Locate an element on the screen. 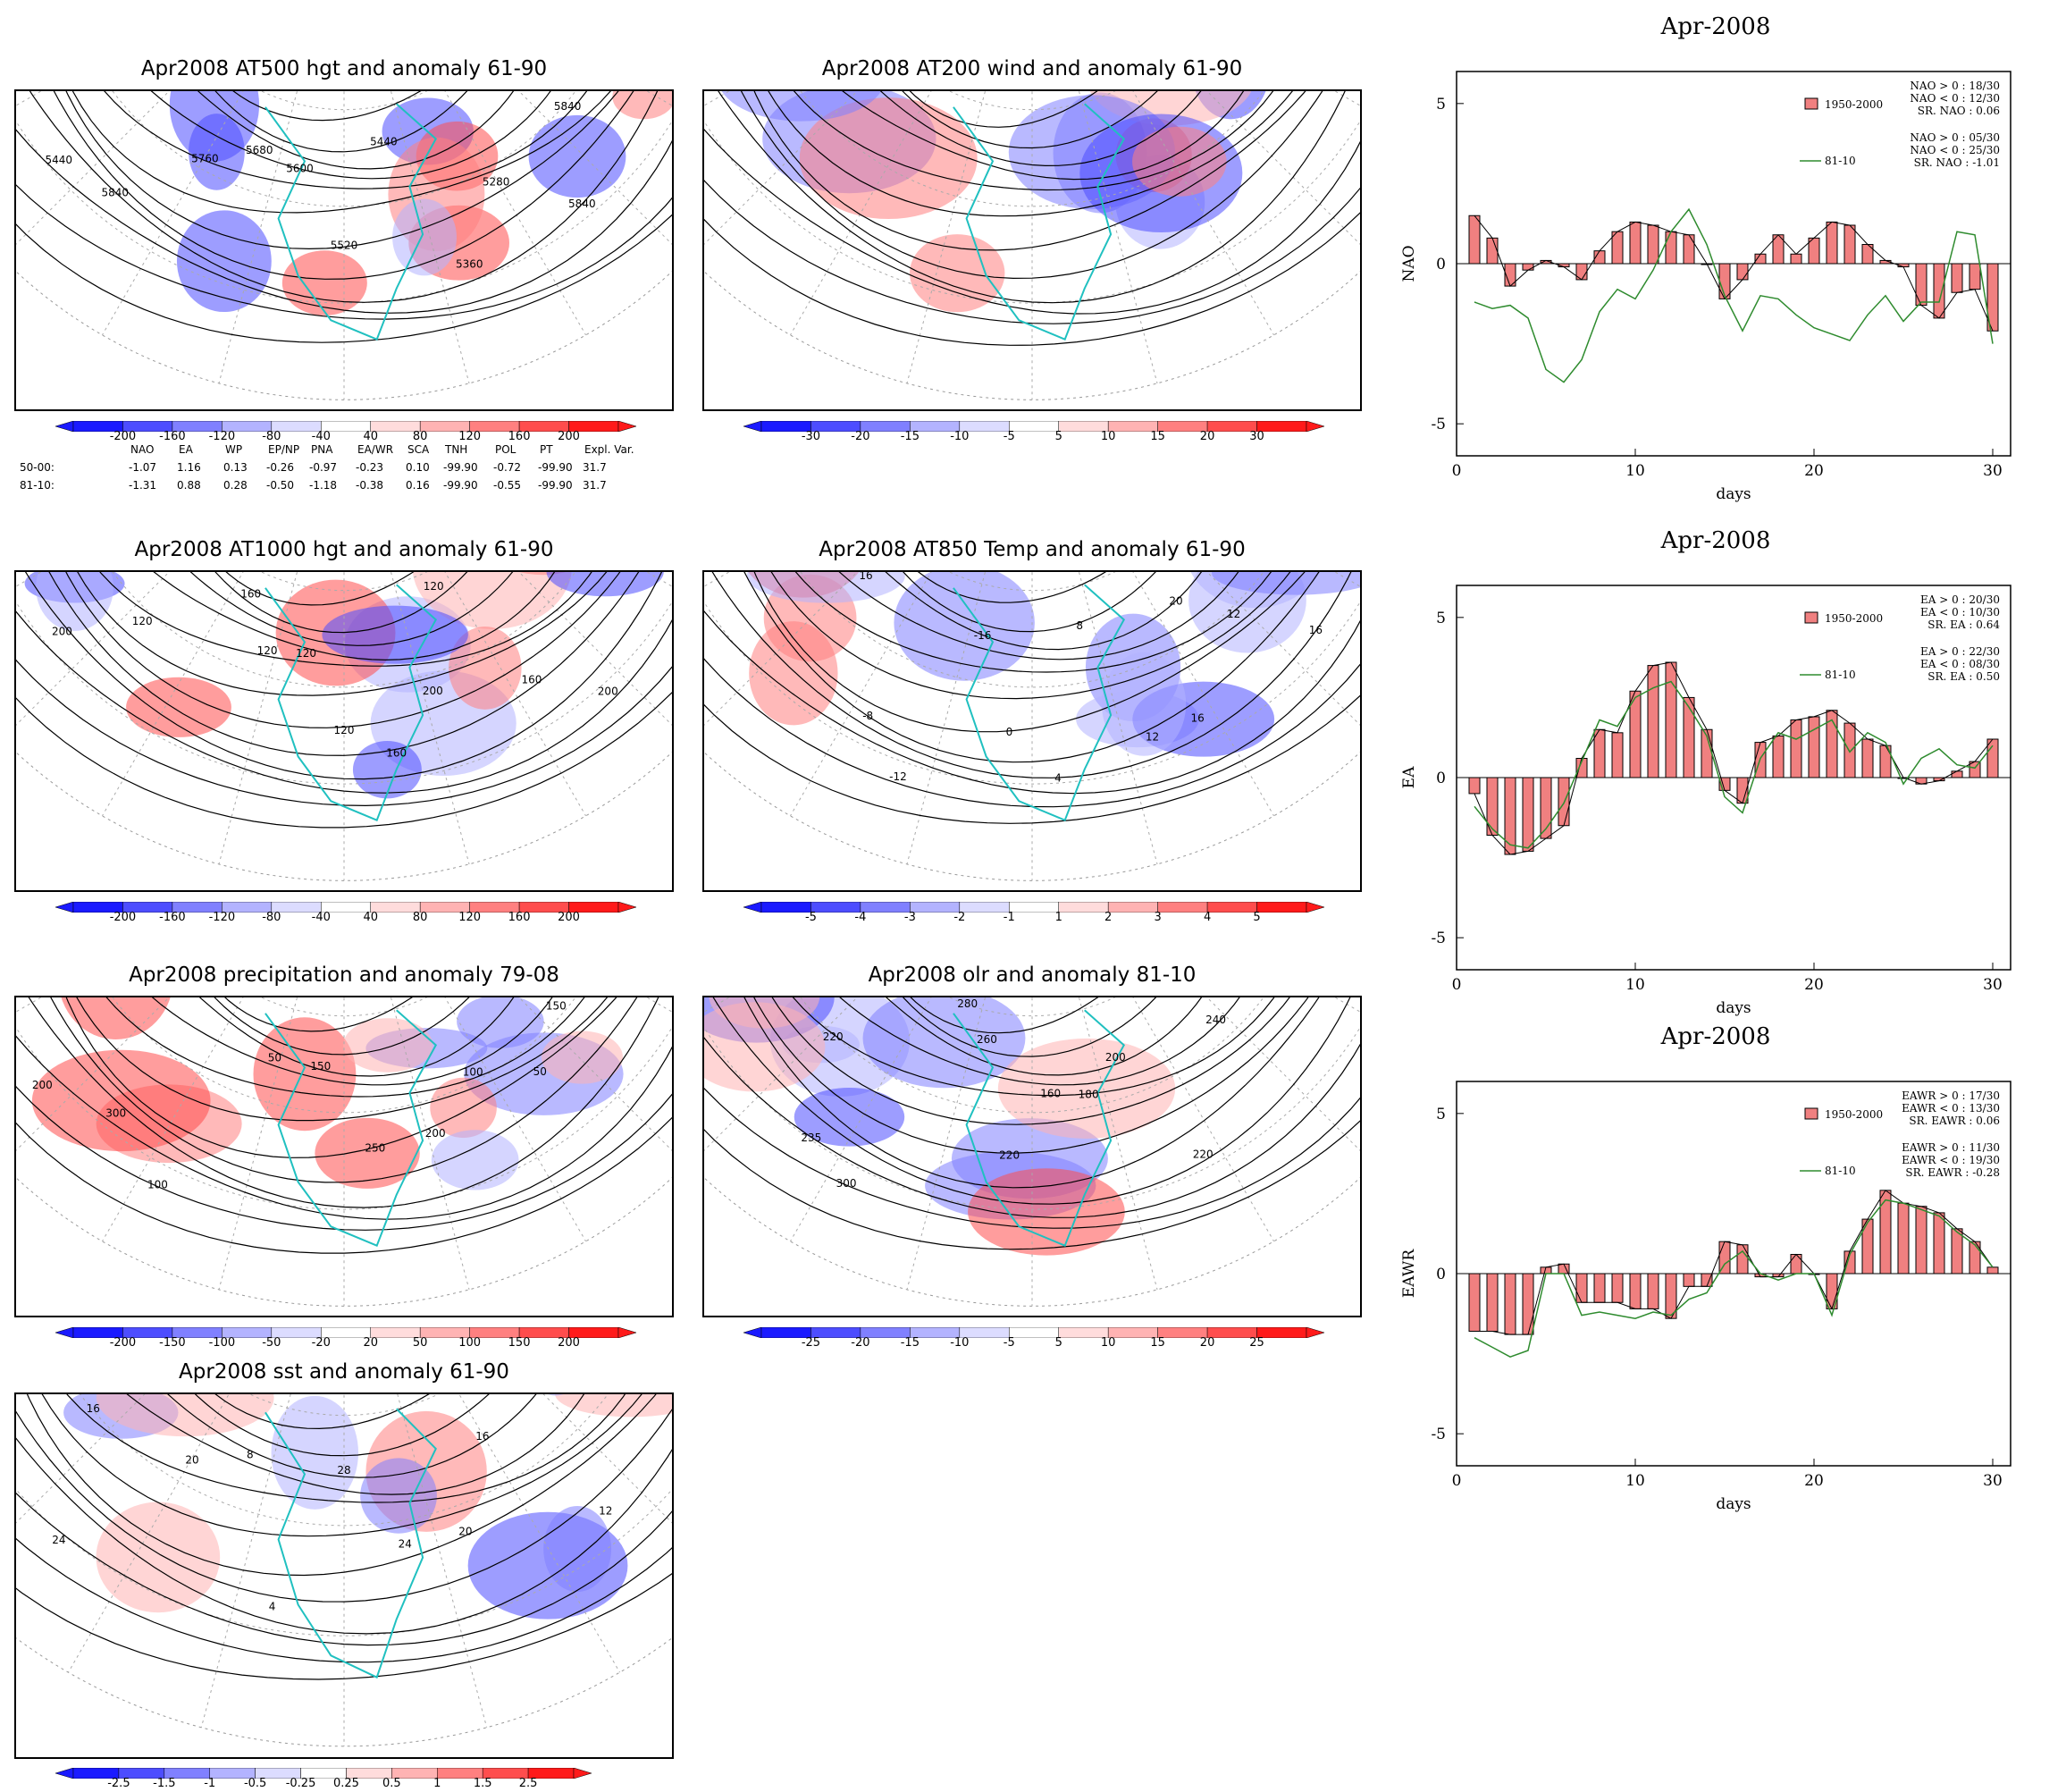  stats-text: SR. EA : 0.64 is located at coordinates (1963, 625).